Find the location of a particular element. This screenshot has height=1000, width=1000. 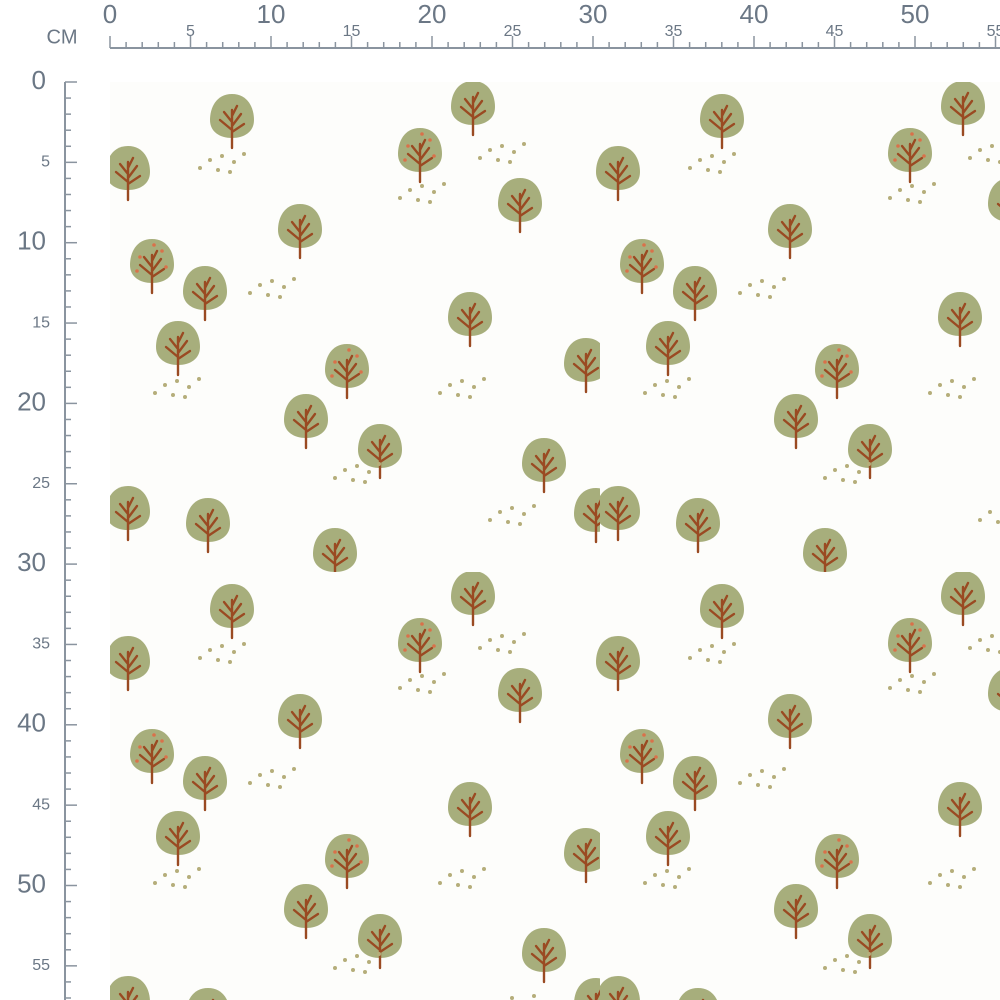

top-ruler-label: 30 is located at coordinates (593, 14).